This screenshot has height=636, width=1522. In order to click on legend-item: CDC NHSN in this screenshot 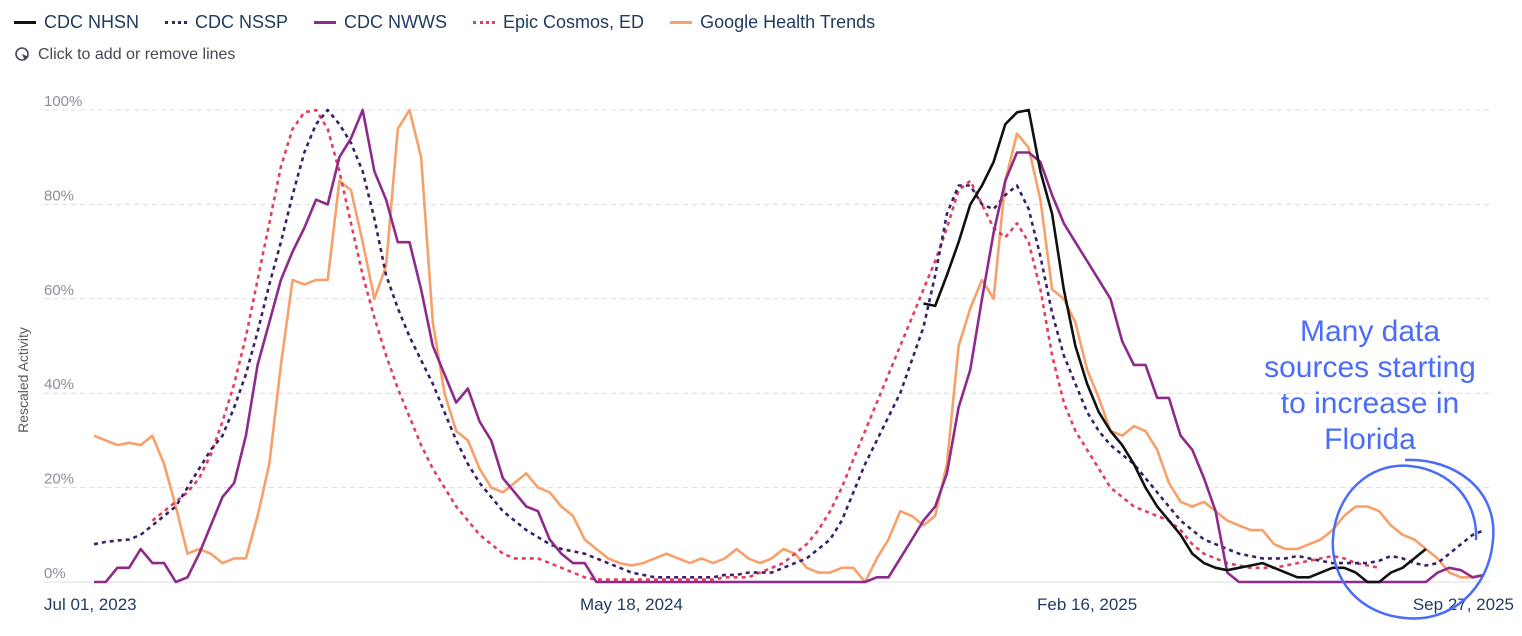, I will do `click(76, 22)`.